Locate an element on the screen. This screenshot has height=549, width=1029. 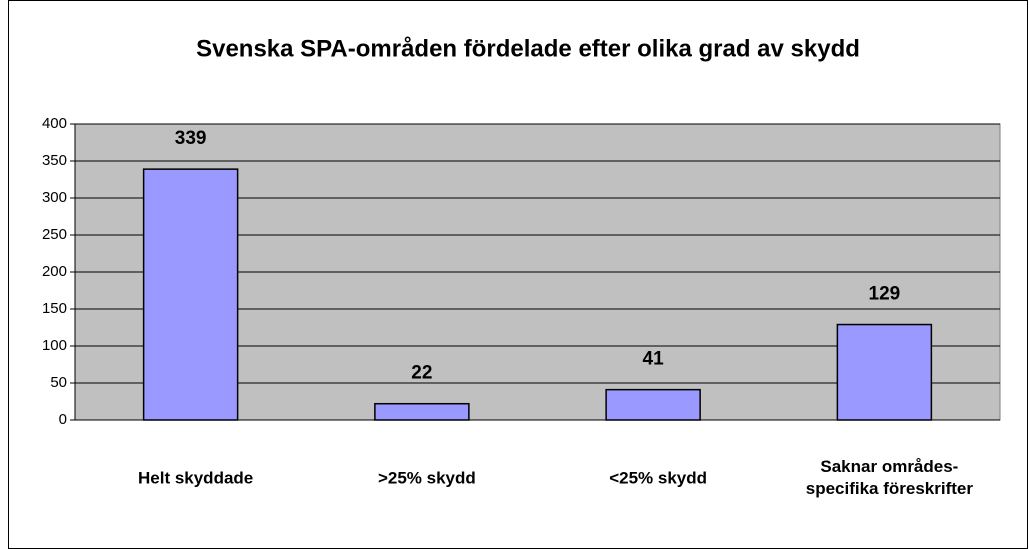
data-label: 41 is located at coordinates (654, 359).